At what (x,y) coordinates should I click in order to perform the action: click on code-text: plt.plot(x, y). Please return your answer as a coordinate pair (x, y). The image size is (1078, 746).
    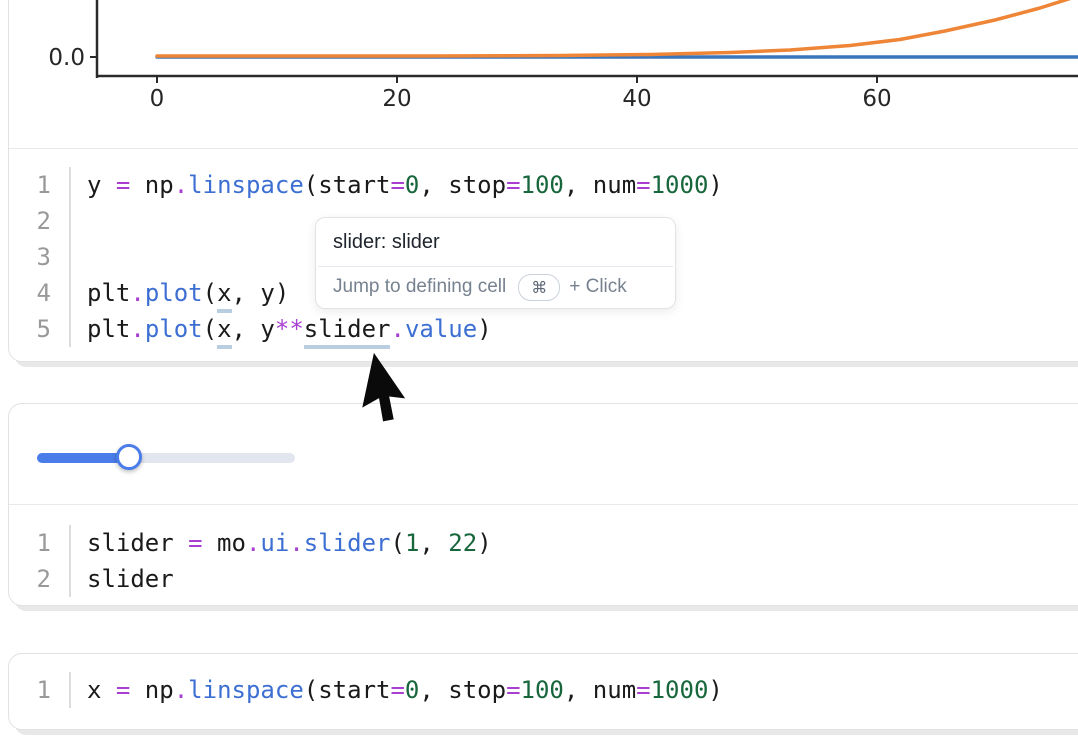
    Looking at the image, I should click on (188, 294).